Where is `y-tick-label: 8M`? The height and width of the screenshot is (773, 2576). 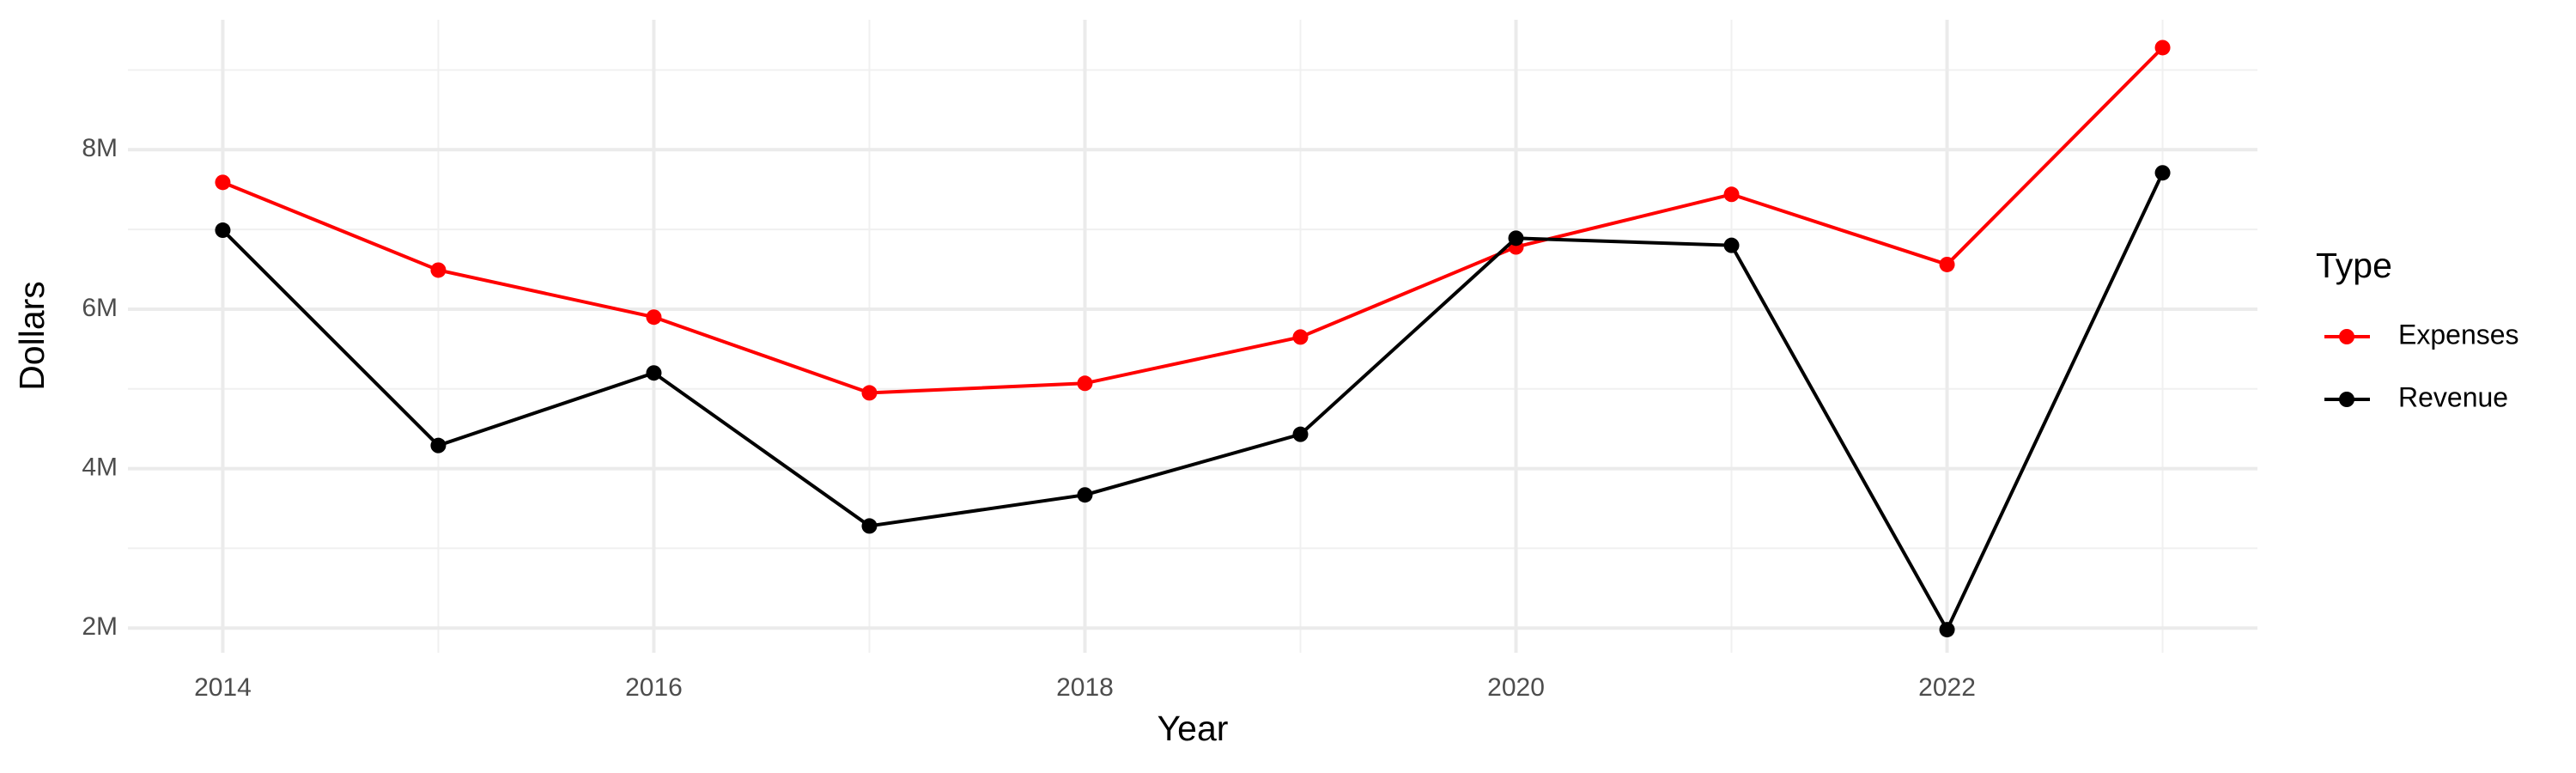 y-tick-label: 8M is located at coordinates (100, 148).